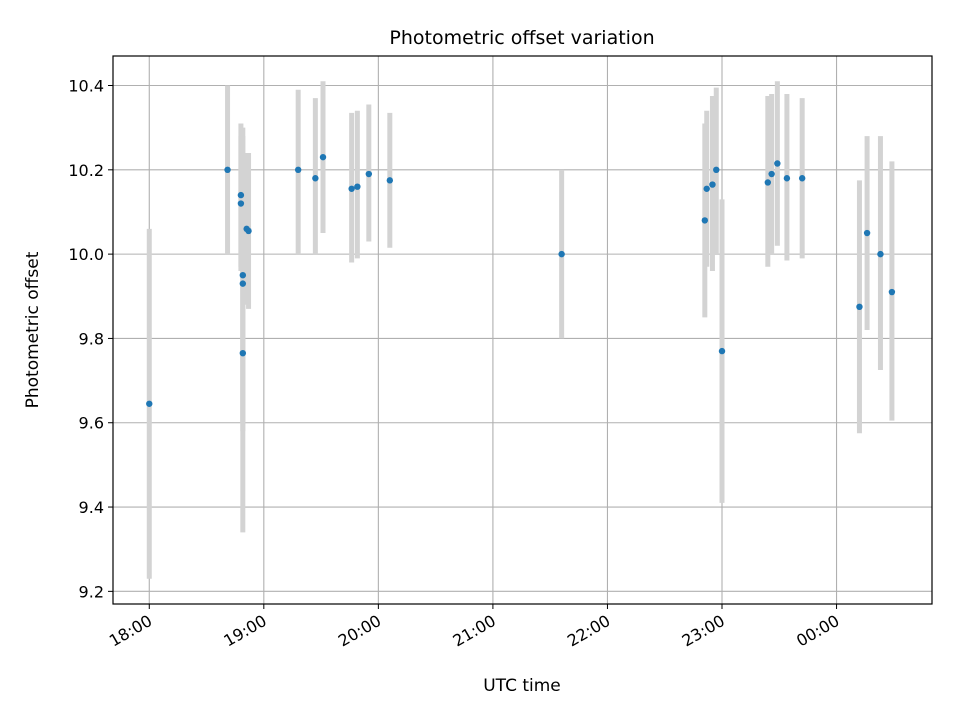  I want to click on y-tick-label: 10.4, so click(86, 86).